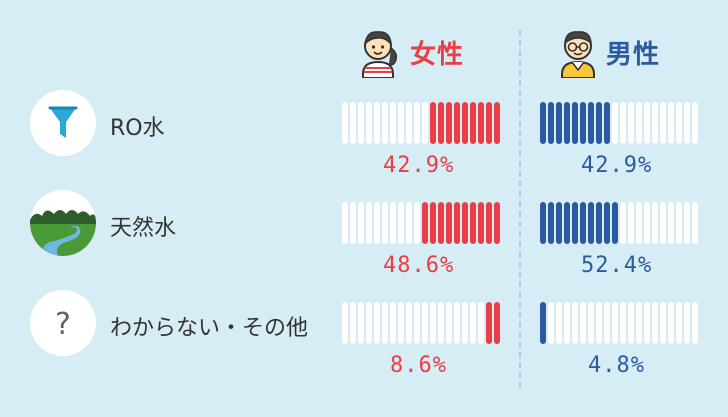 This screenshot has height=417, width=728. Describe the element at coordinates (437, 55) in the screenshot. I see `female-header-label: 女性` at that location.